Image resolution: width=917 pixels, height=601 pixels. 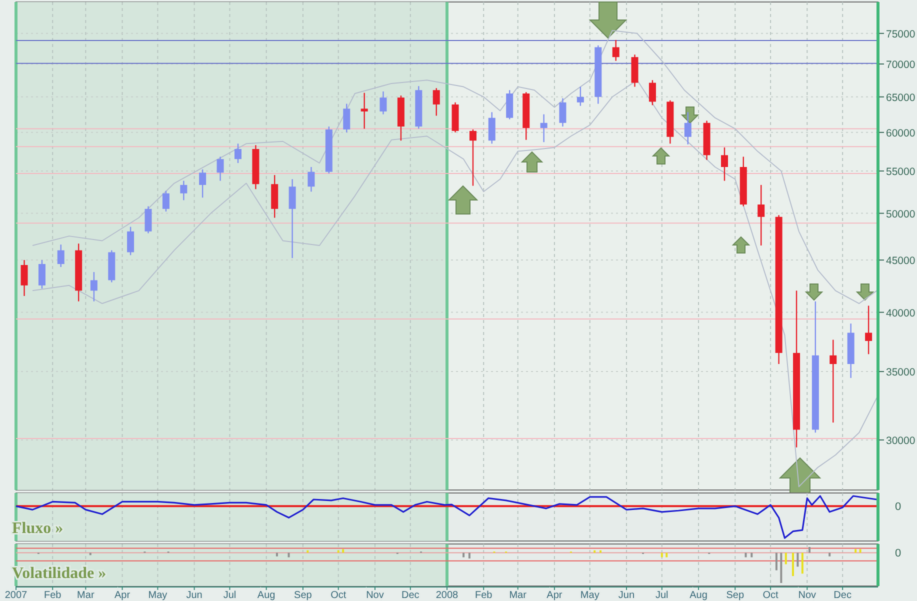 I want to click on y-tick-label: 55000, so click(x=901, y=172).